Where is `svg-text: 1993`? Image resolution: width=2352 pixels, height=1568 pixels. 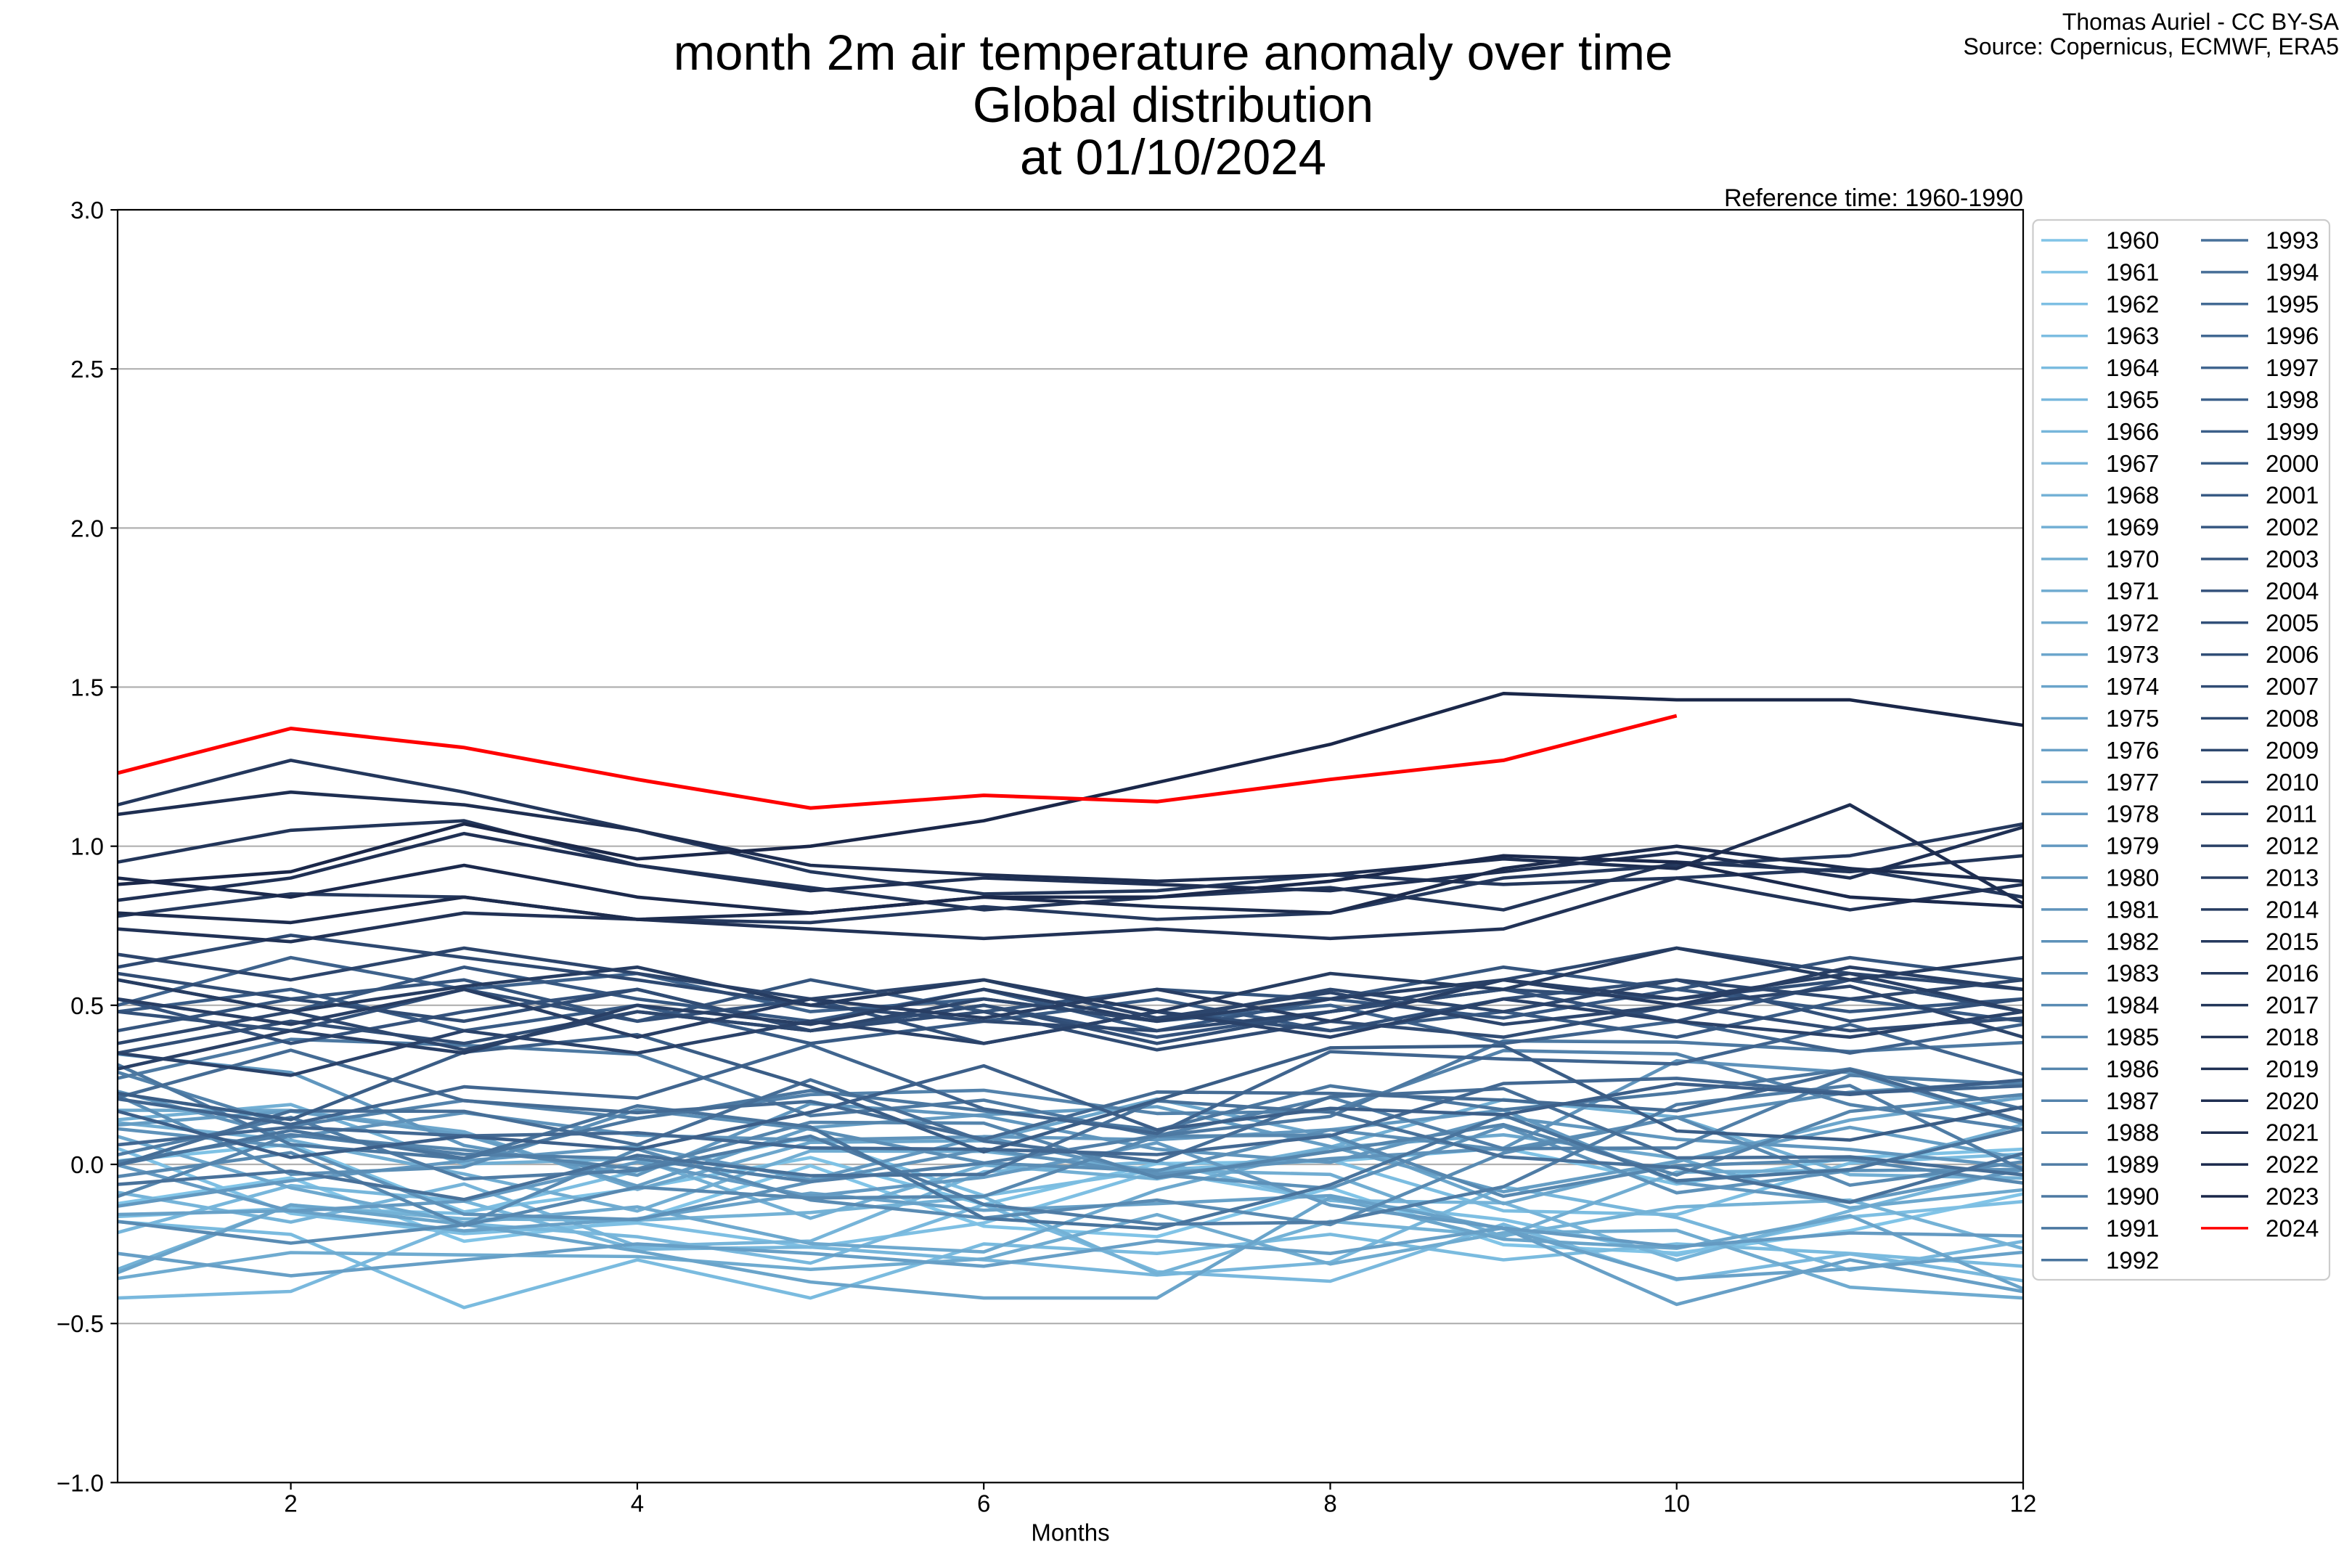
svg-text: 1993 is located at coordinates (2293, 241).